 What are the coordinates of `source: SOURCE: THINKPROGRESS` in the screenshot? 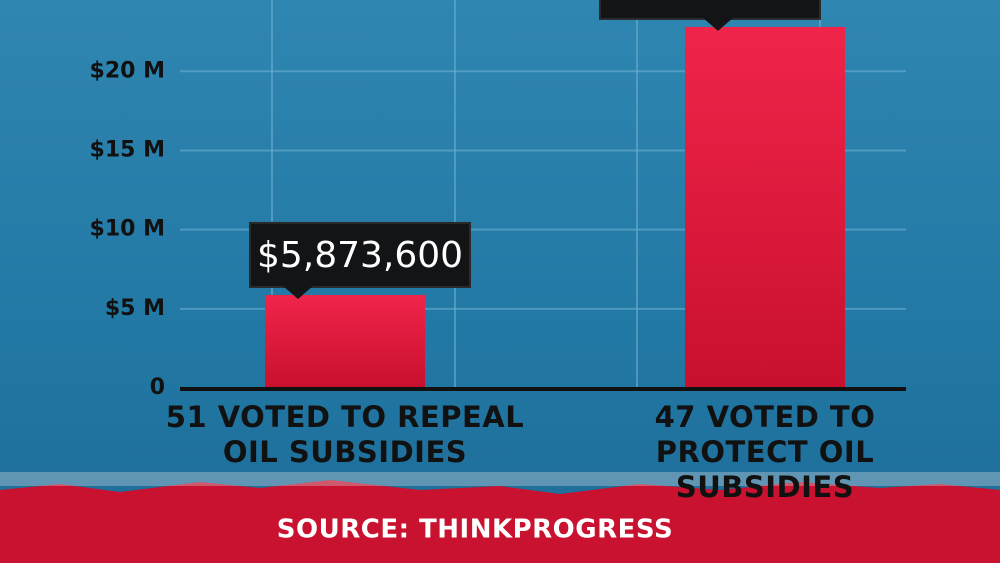 It's located at (475, 530).